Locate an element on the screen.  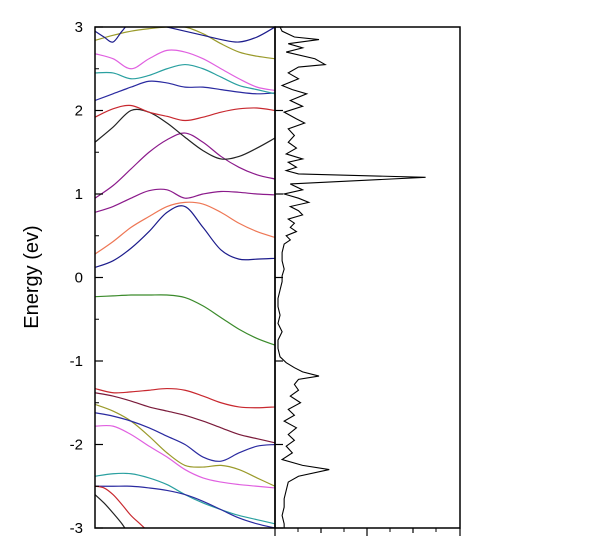
y-ticks: -3 -2 -1 0 1 2 3 is located at coordinates (86, 278).